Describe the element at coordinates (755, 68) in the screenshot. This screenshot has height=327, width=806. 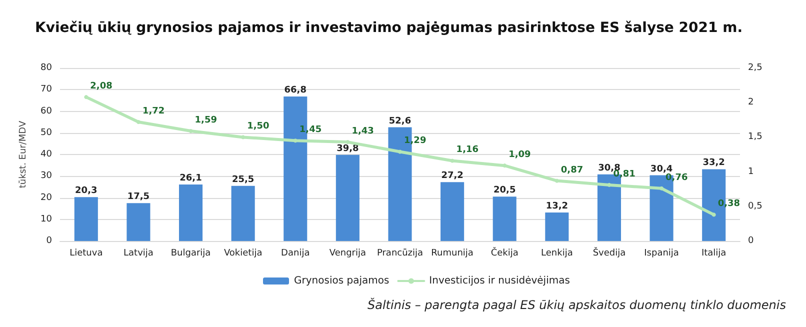
I see `y2-tick-label: 2,5` at that location.